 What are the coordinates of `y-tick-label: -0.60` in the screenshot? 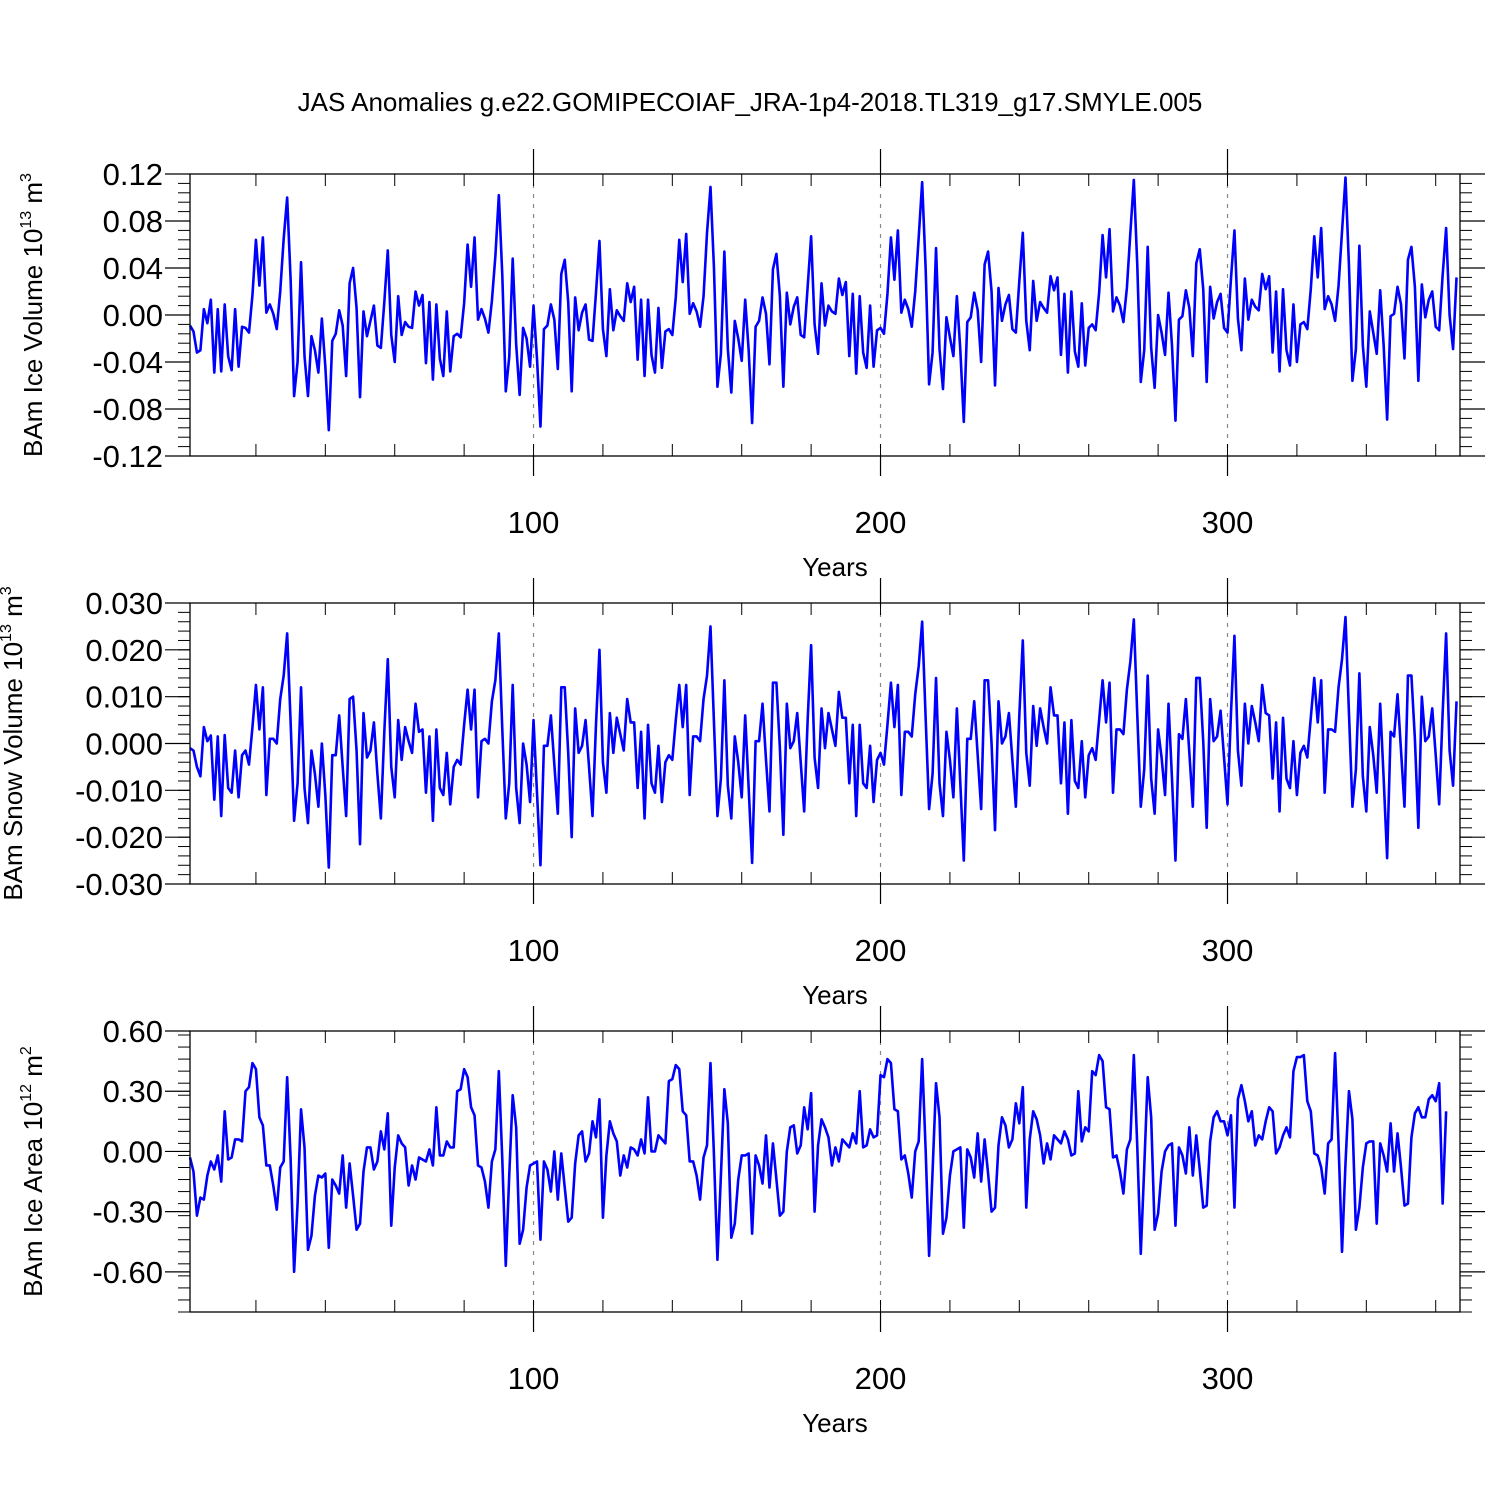 It's located at (127, 1272).